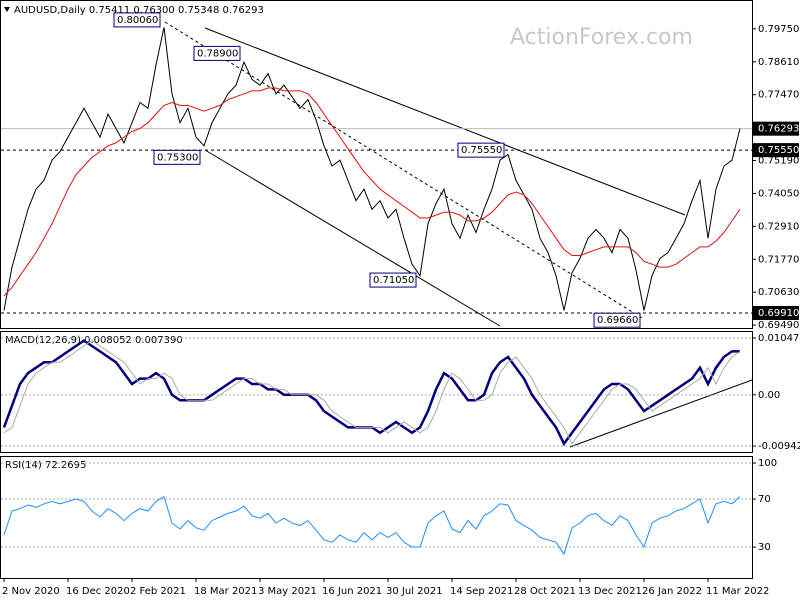 The image size is (800, 600). I want to click on annotation-label: 0.80060, so click(137, 20).